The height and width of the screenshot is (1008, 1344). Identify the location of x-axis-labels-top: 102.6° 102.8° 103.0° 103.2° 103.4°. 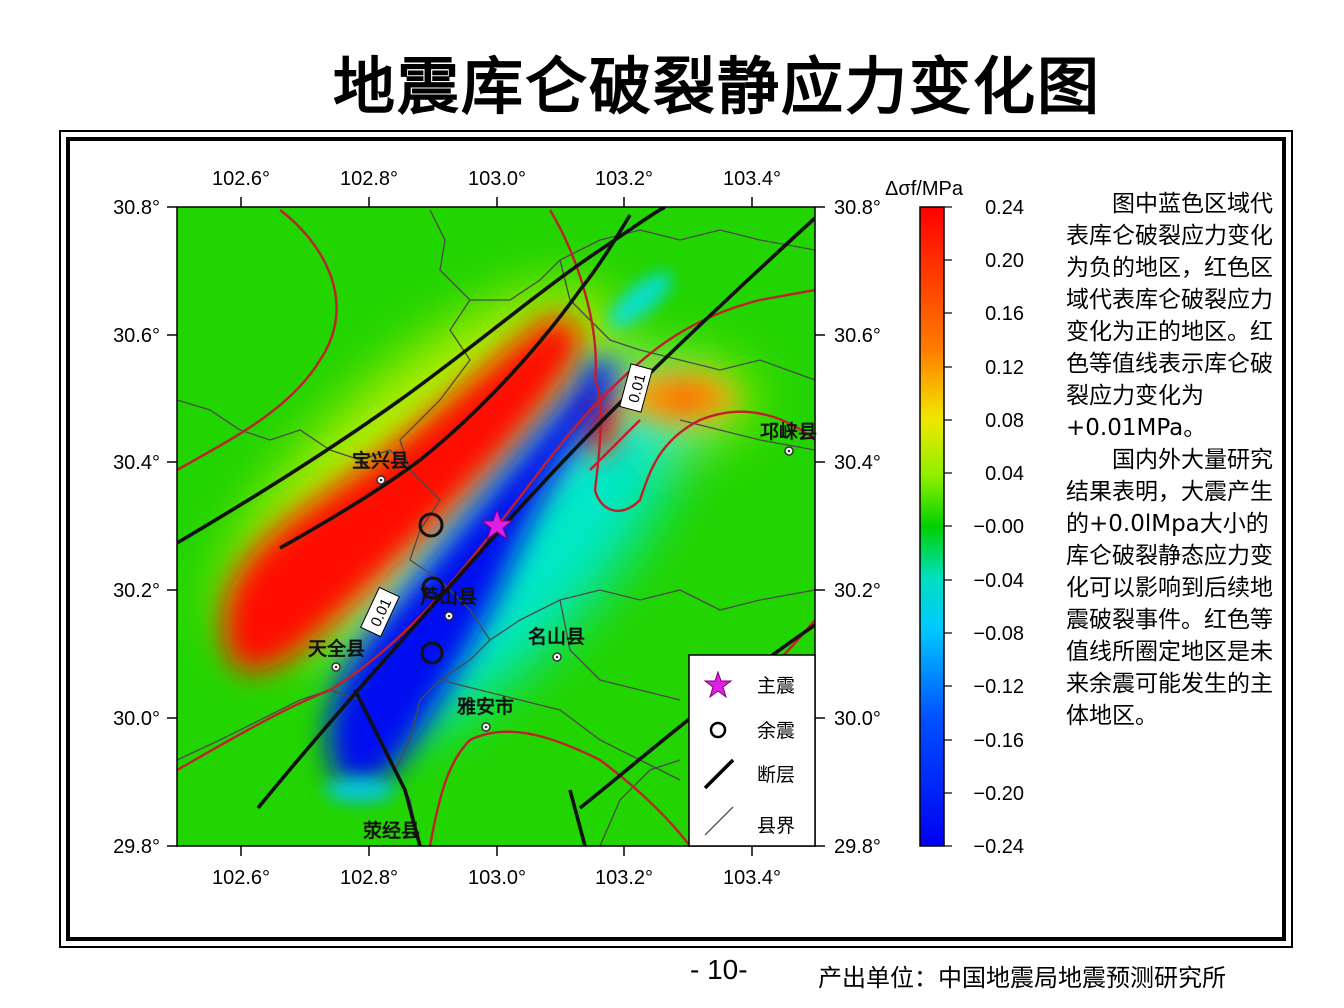
(496, 179).